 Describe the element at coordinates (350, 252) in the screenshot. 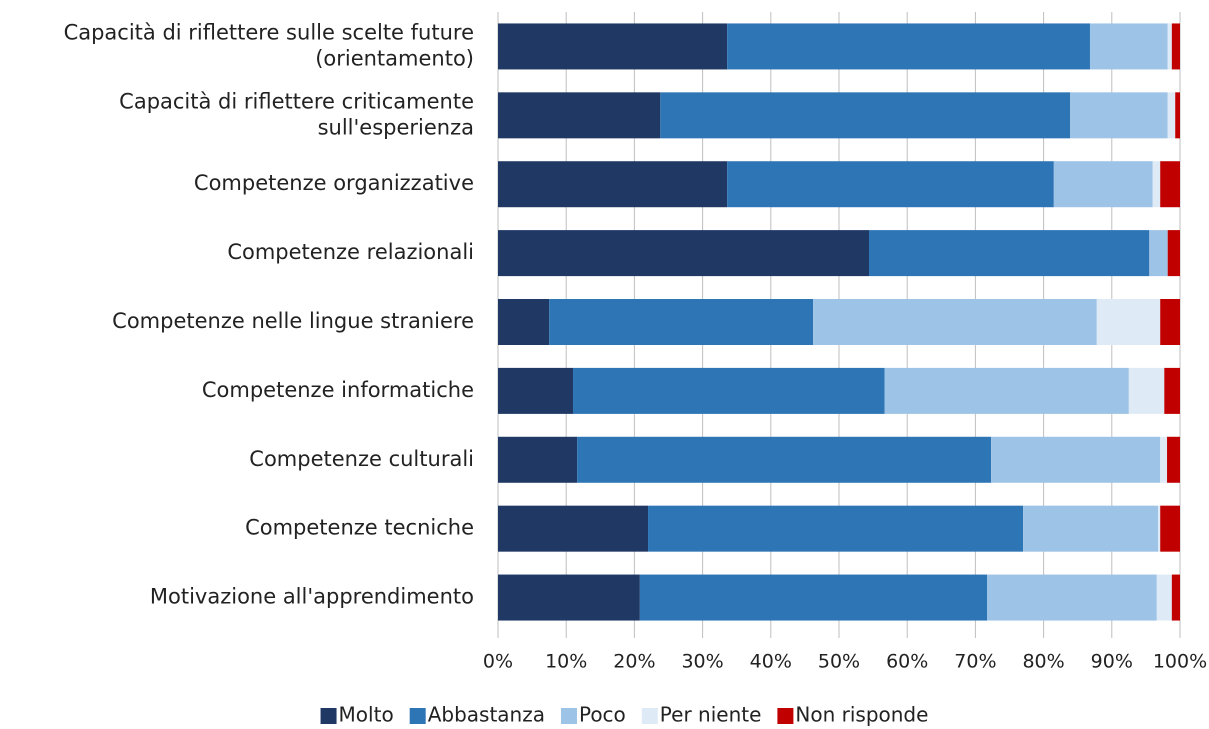

I see `y-tick-label: Competenze relazionali` at that location.